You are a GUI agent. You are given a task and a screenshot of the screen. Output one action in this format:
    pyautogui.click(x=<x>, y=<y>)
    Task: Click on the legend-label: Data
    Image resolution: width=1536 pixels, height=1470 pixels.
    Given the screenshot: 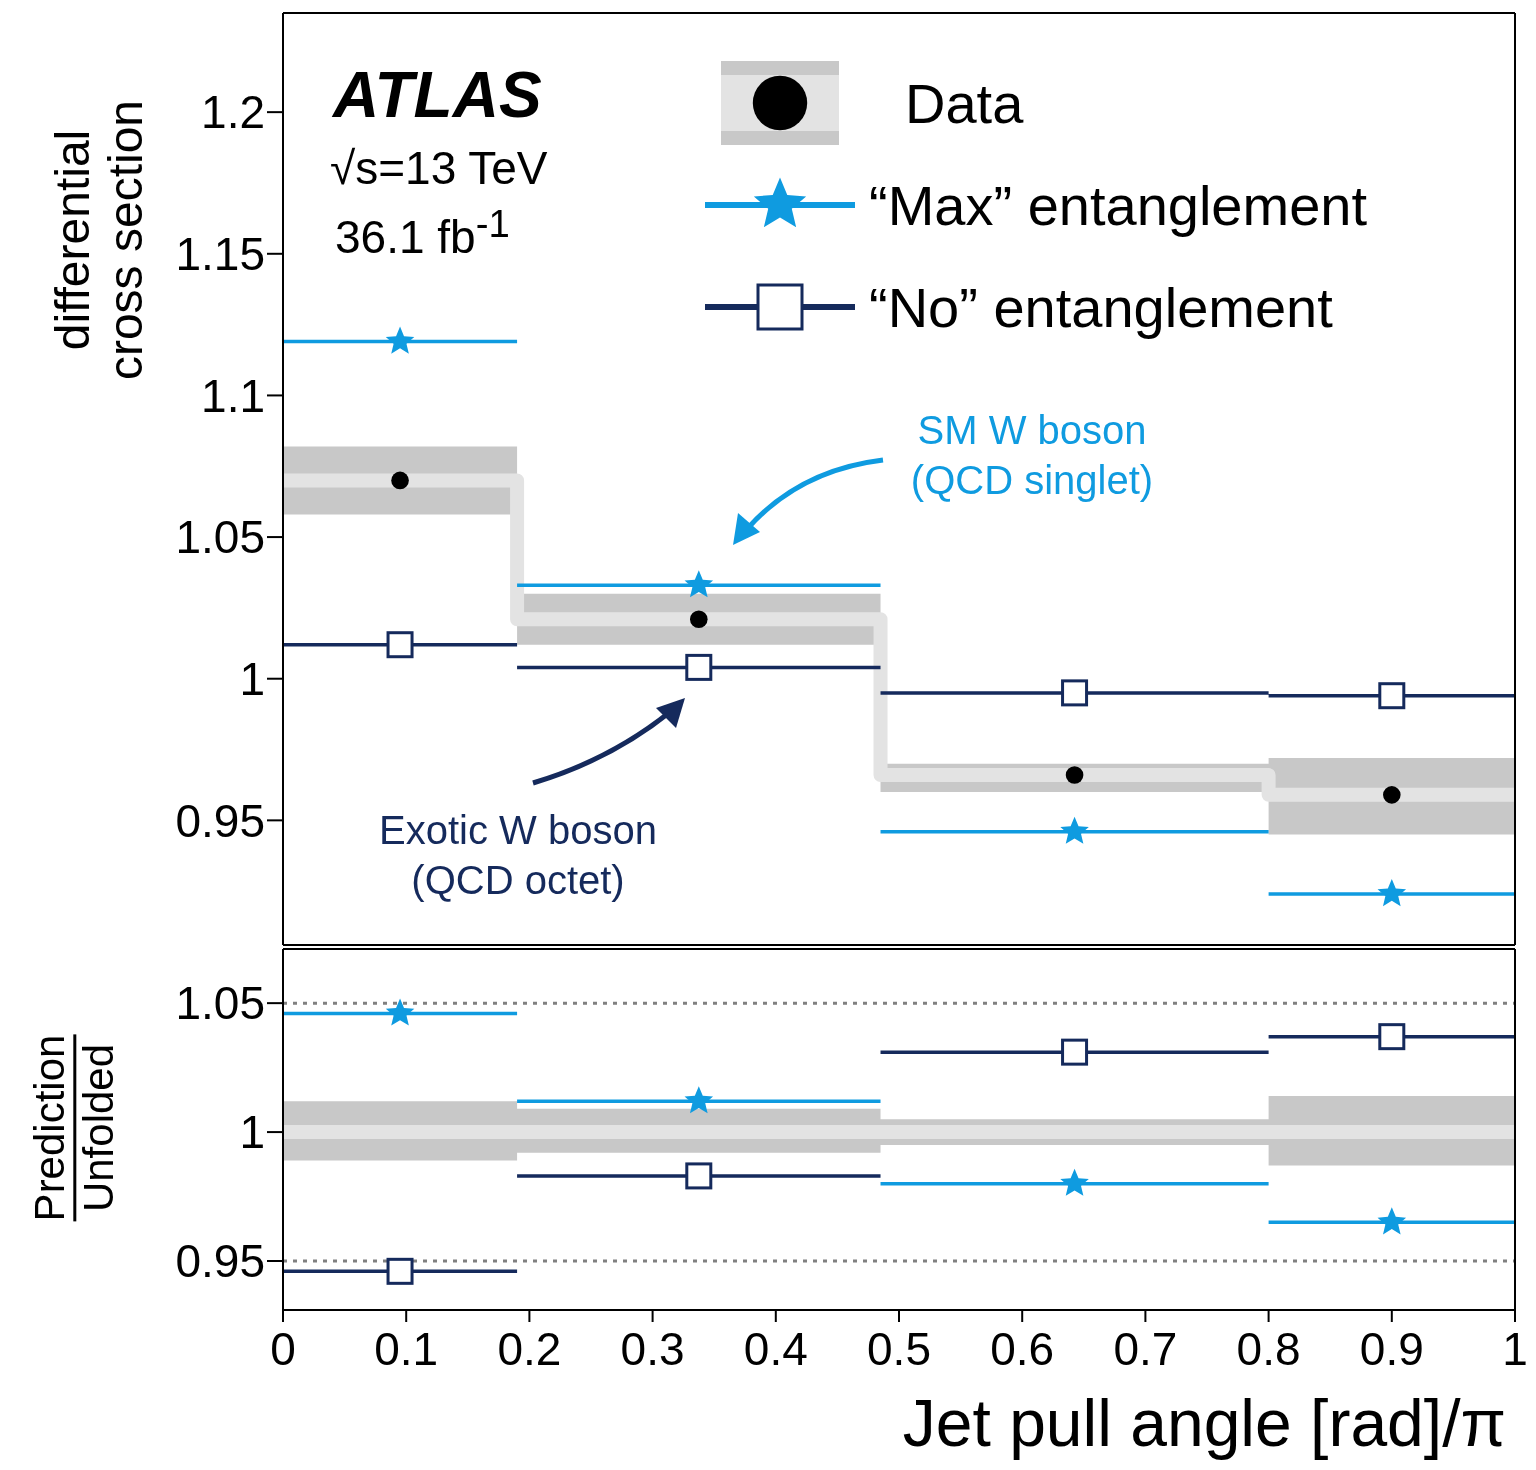 What is the action you would take?
    pyautogui.click(x=964, y=103)
    